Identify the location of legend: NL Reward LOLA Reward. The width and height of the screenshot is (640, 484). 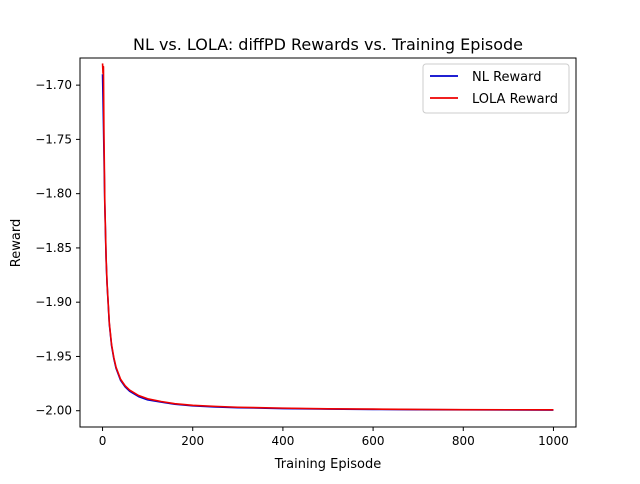
(496, 88).